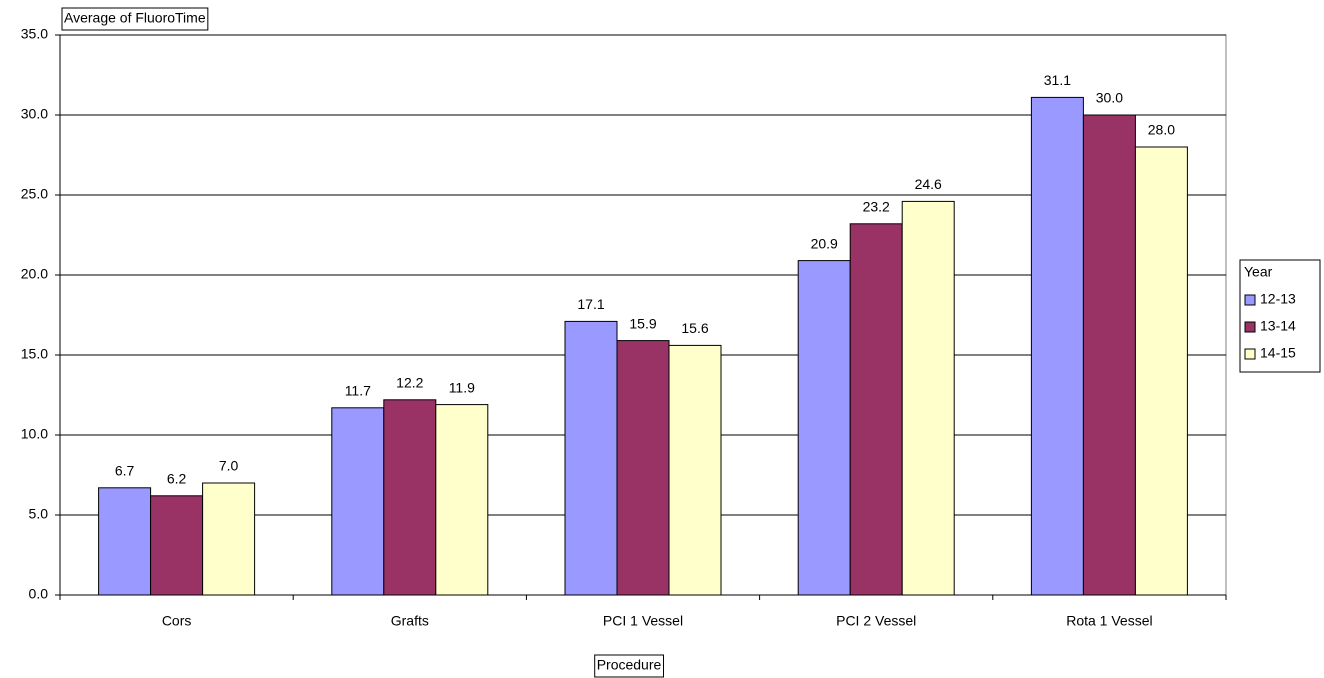  What do you see at coordinates (643, 621) in the screenshot?
I see `x-tick-label: PCI 1 Vessel` at bounding box center [643, 621].